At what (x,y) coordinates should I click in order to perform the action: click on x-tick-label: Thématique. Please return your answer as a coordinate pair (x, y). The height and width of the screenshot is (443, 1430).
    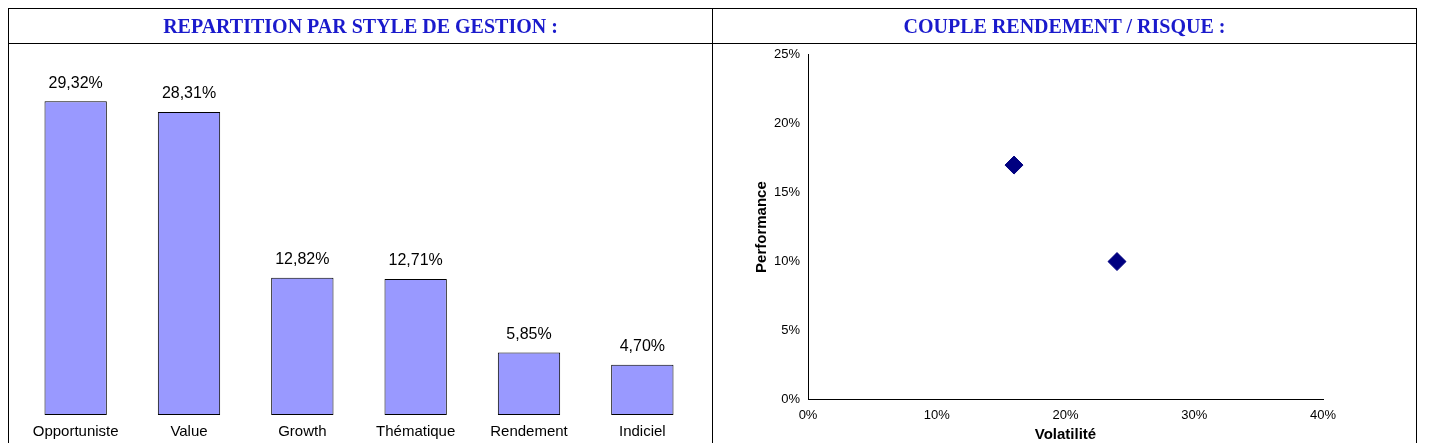
    Looking at the image, I should click on (416, 431).